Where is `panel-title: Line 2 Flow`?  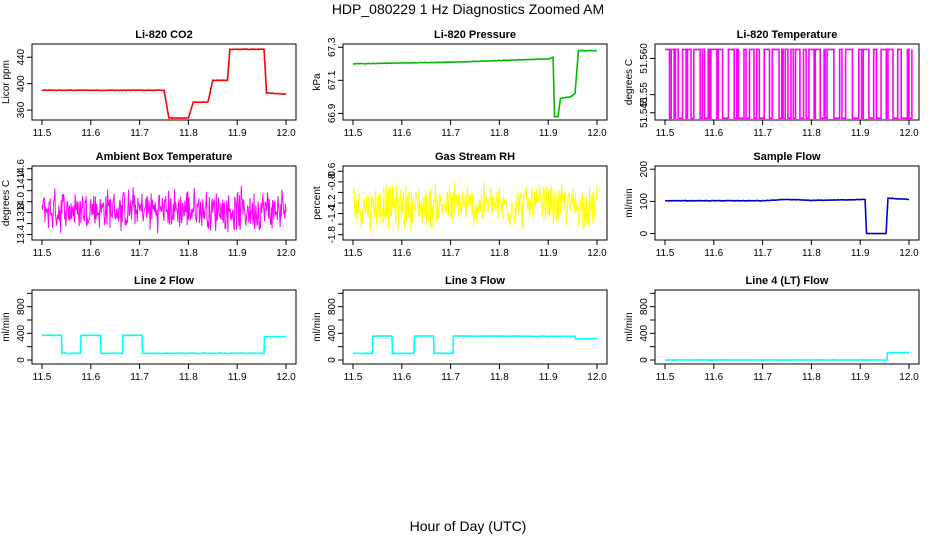 panel-title: Line 2 Flow is located at coordinates (164, 281).